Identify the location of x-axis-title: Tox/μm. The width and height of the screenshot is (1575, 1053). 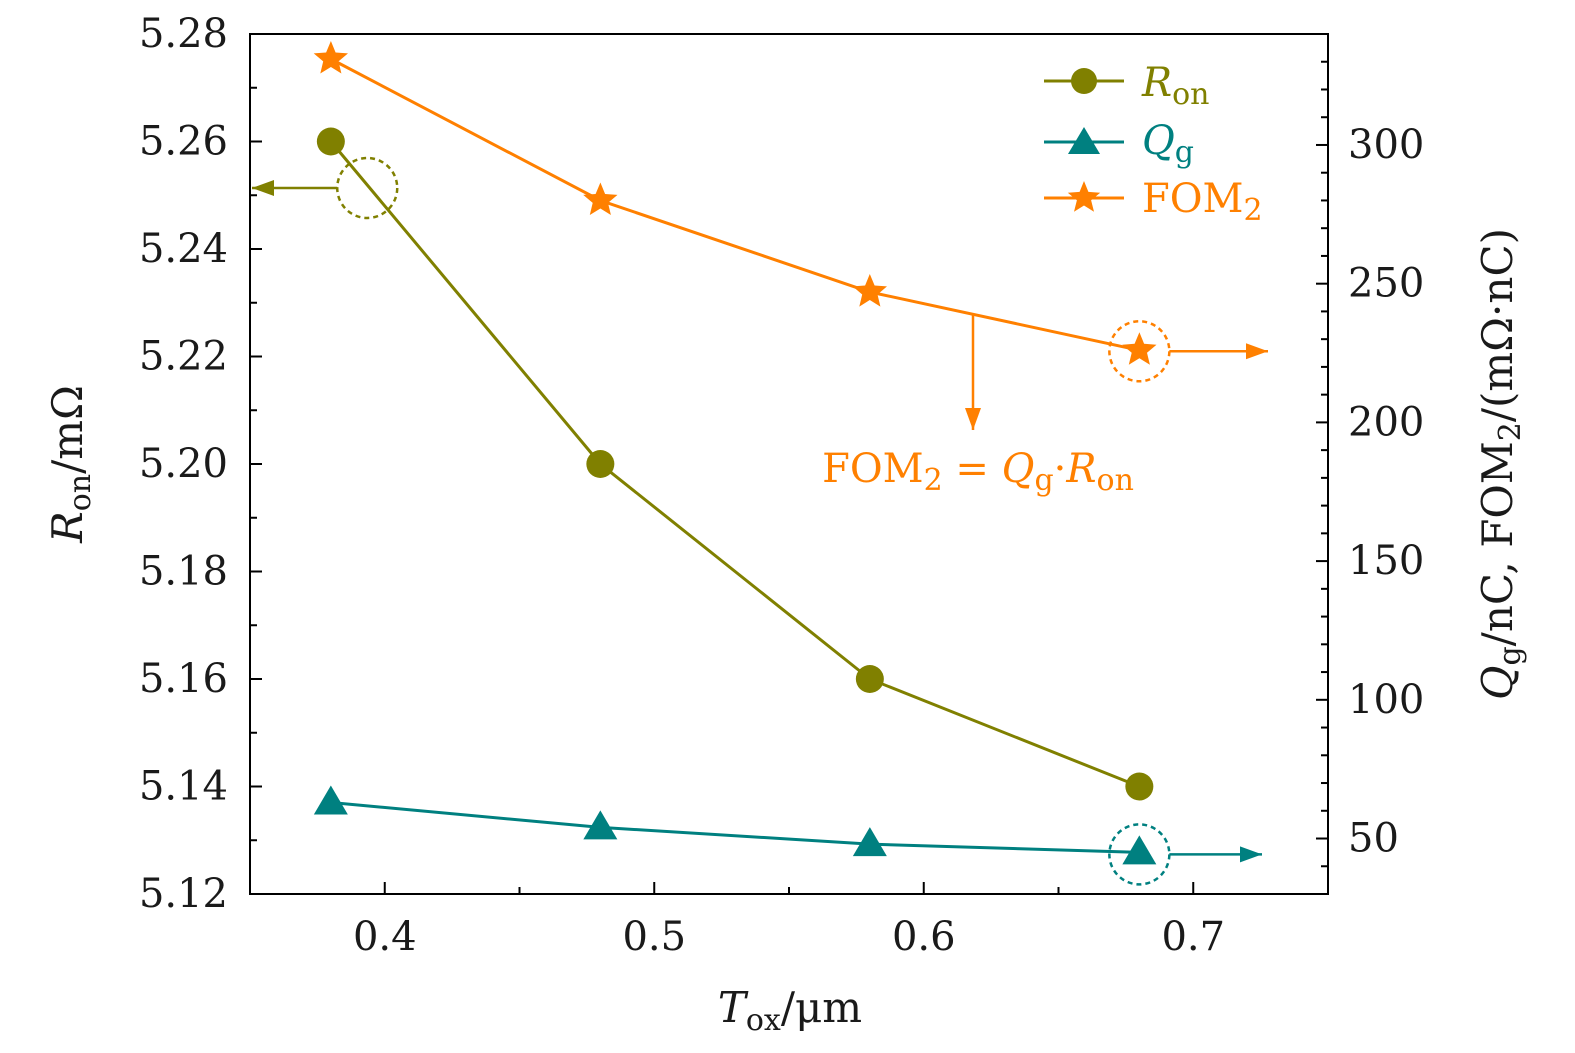
(790, 1010).